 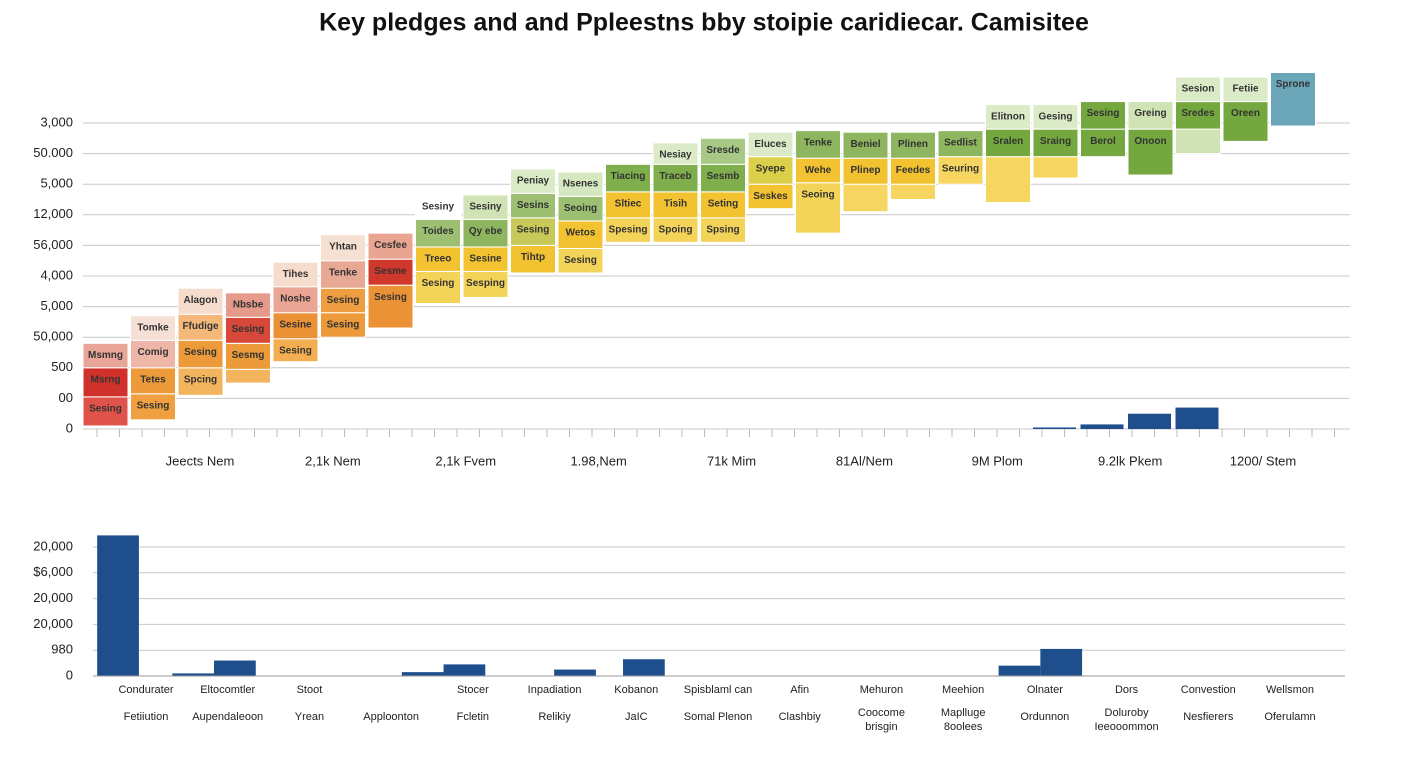 What do you see at coordinates (69, 427) in the screenshot?
I see `y-tick-label: 0` at bounding box center [69, 427].